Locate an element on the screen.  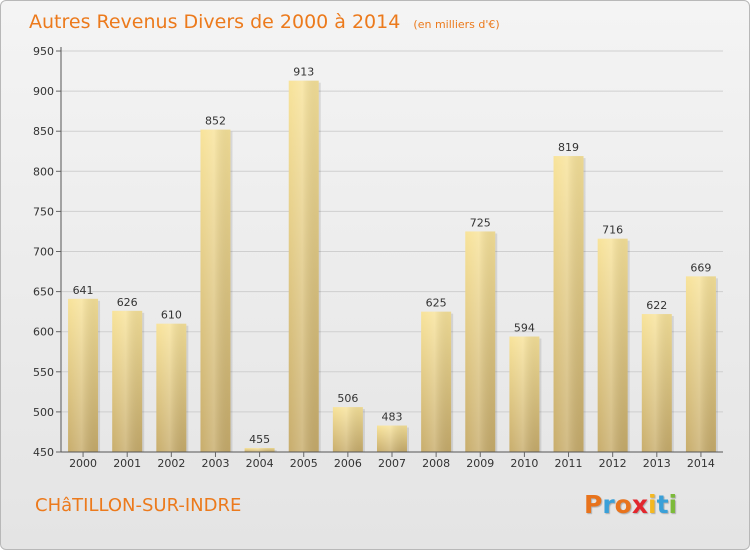
x-tick-label: 2004 is located at coordinates (260, 463).